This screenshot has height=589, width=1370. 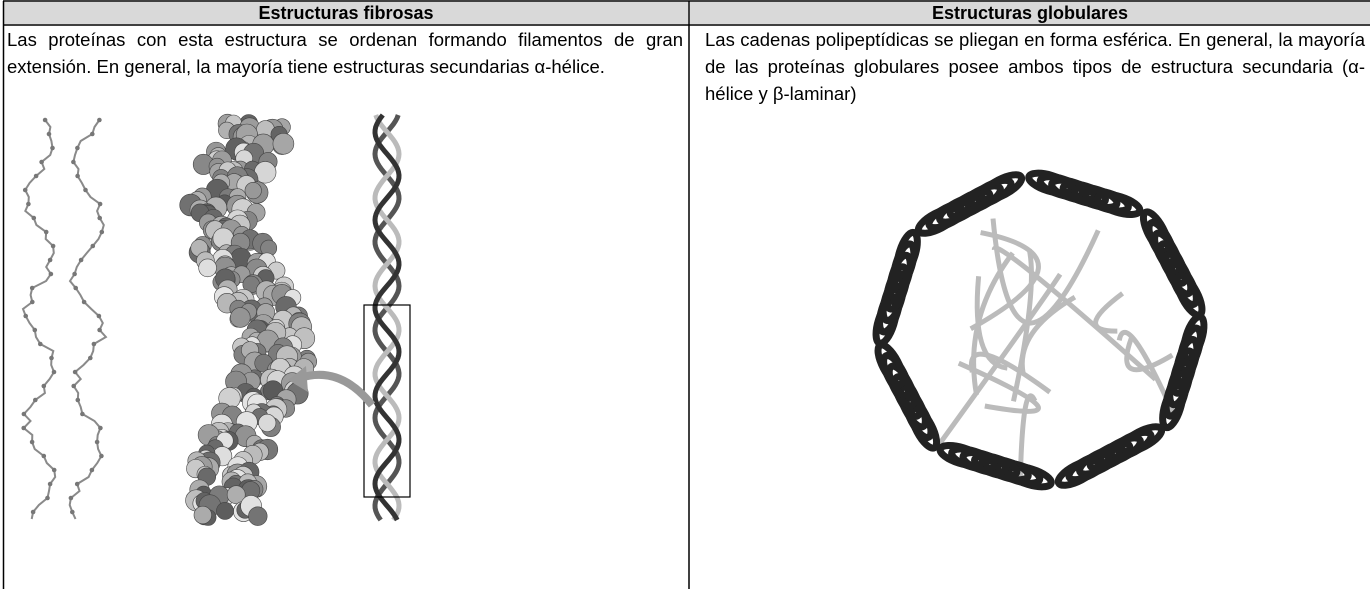 What do you see at coordinates (346, 13) in the screenshot?
I see `column-header: Estructuras fibrosas` at bounding box center [346, 13].